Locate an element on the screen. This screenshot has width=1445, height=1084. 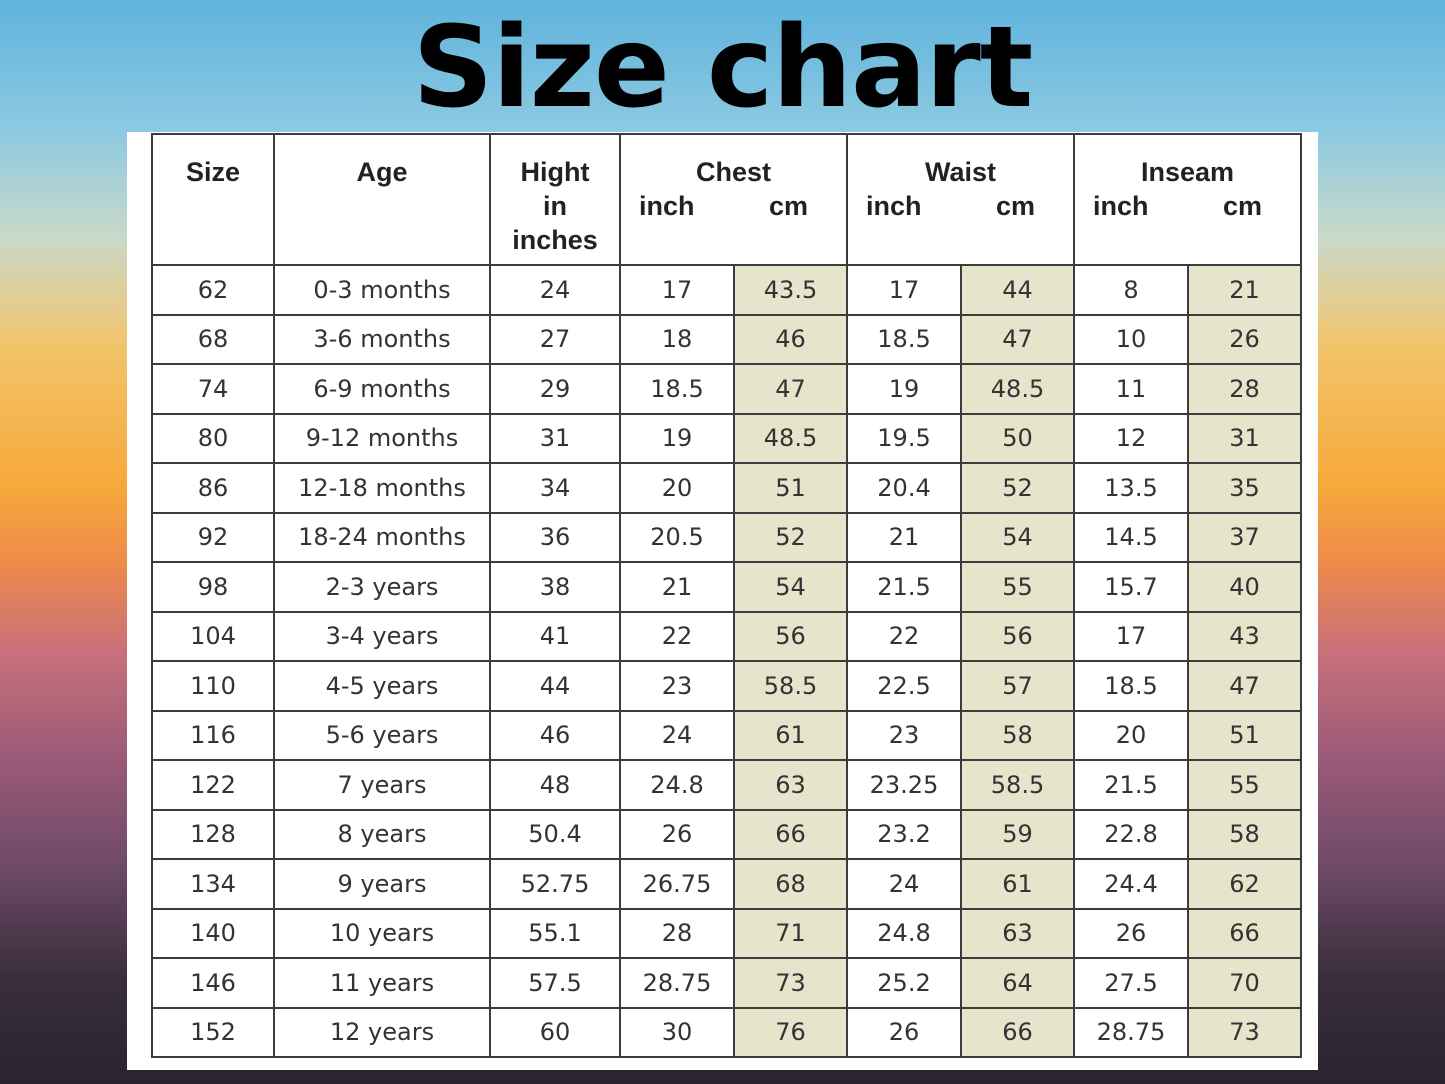
cell-size: 134 is located at coordinates (213, 884).